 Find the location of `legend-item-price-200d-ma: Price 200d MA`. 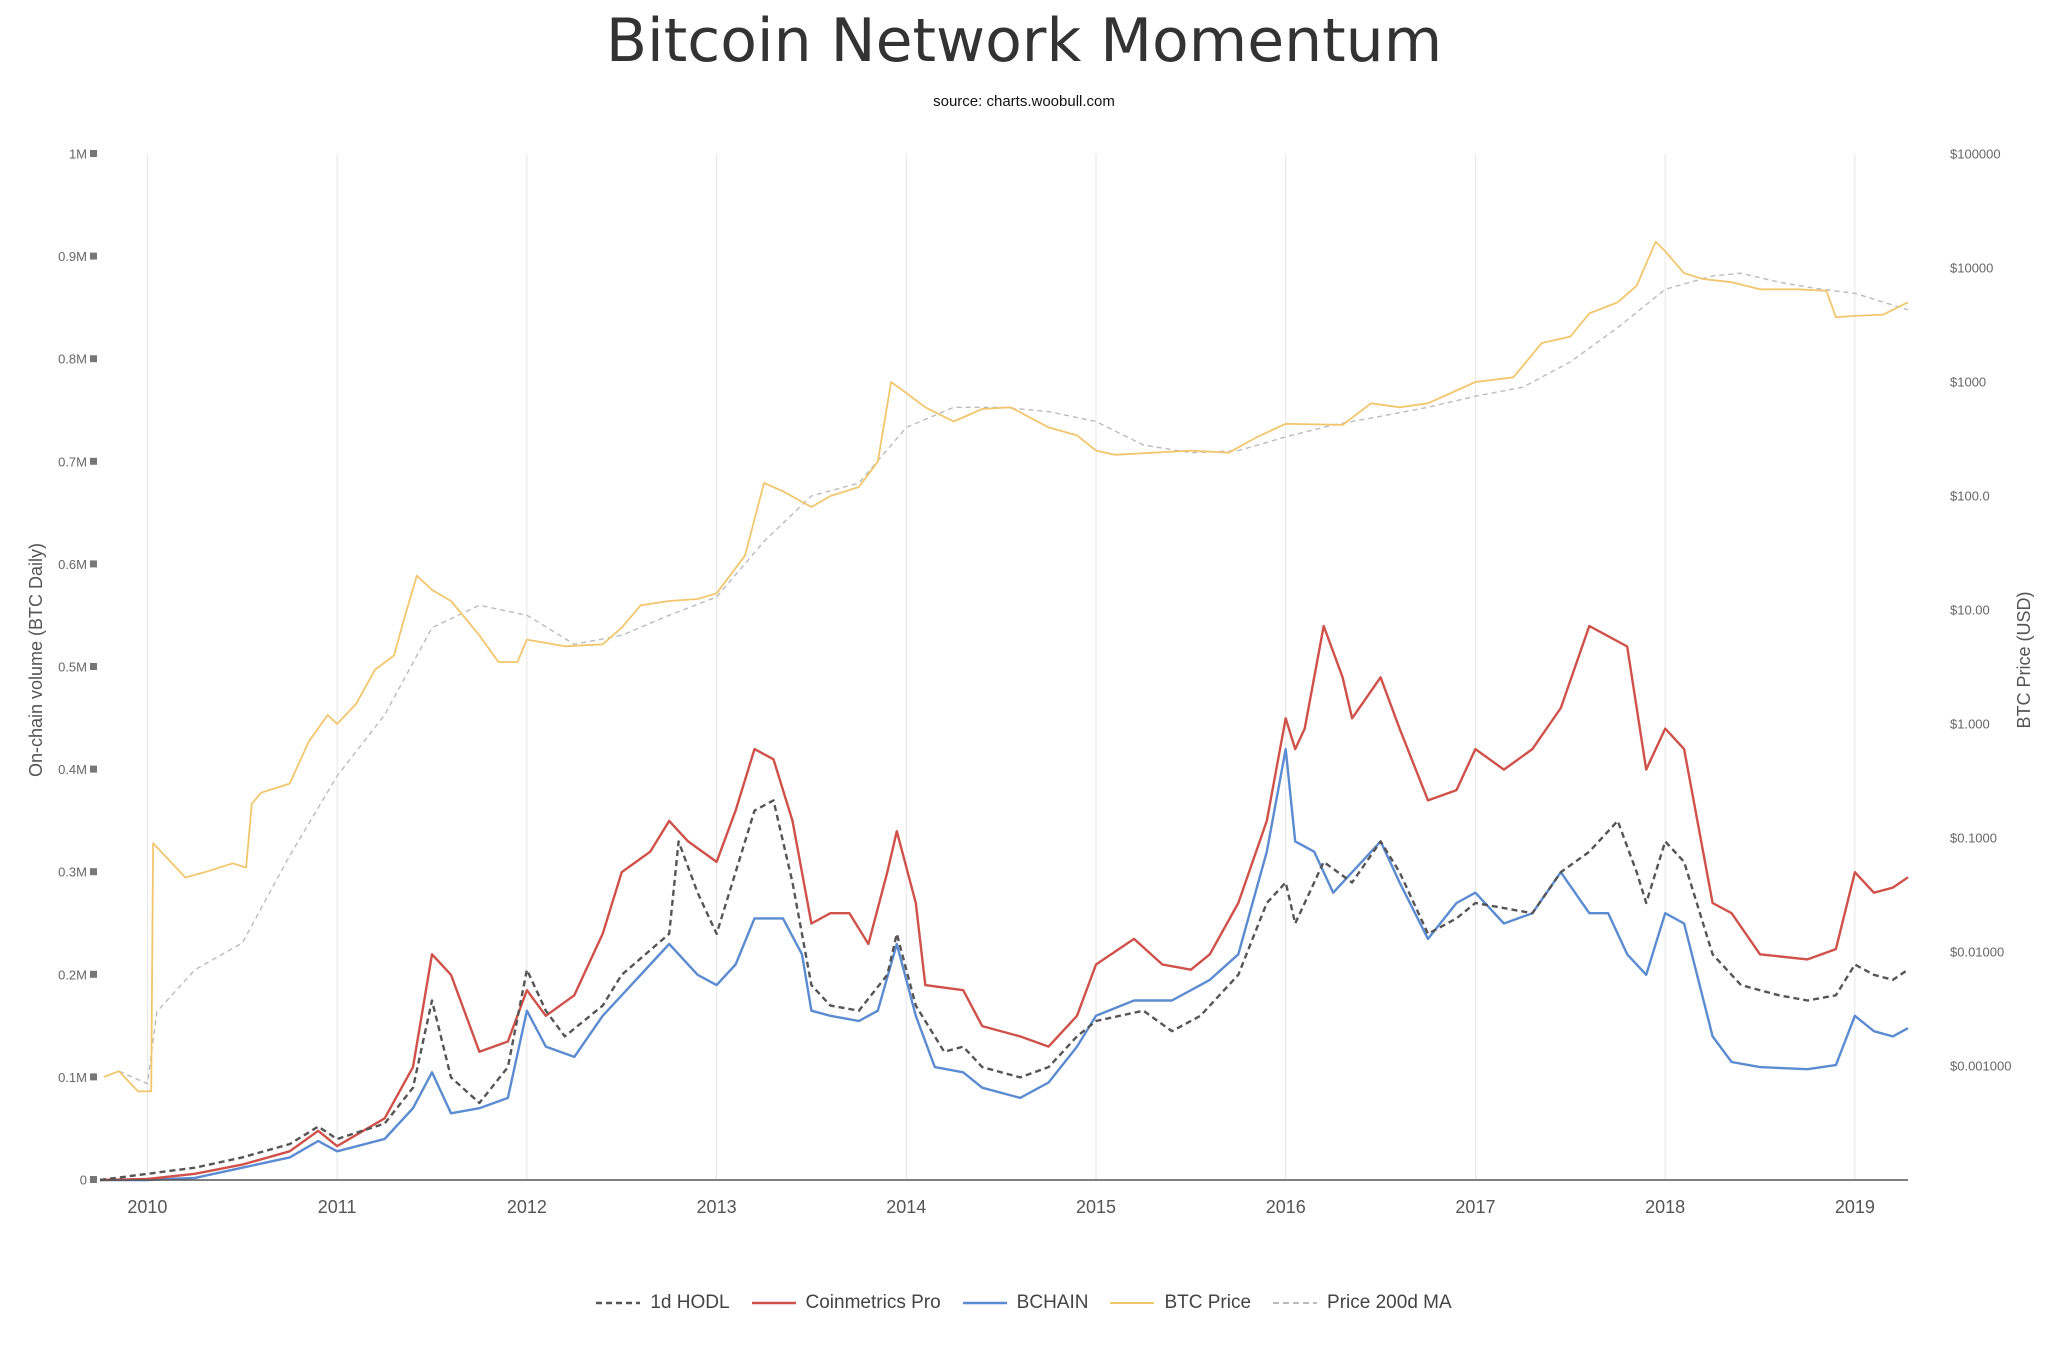

legend-item-price-200d-ma: Price 200d MA is located at coordinates (1362, 1303).